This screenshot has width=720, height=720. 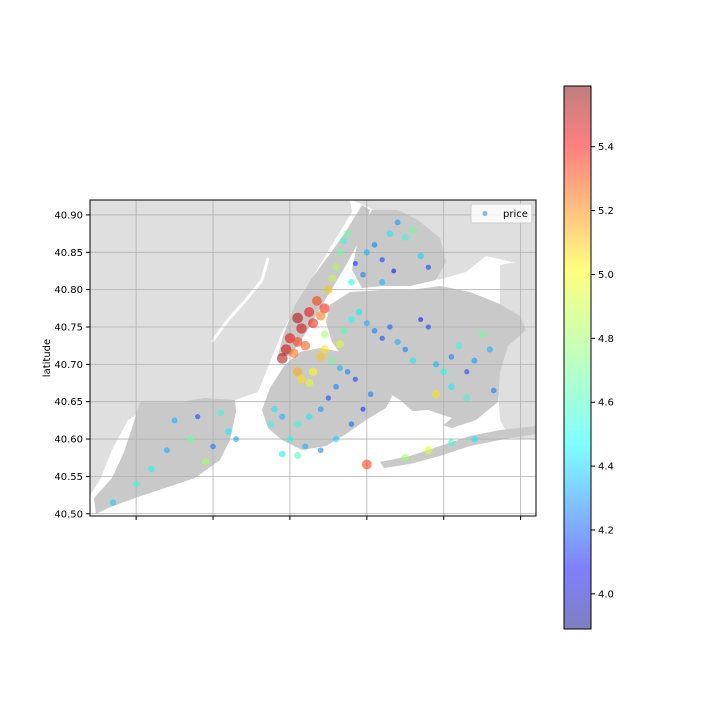 What do you see at coordinates (602, 371) in the screenshot?
I see `colorbar-ticks: 4.0 4.2 4.4 4.6 4.8 5.0 5.2 5.4` at bounding box center [602, 371].